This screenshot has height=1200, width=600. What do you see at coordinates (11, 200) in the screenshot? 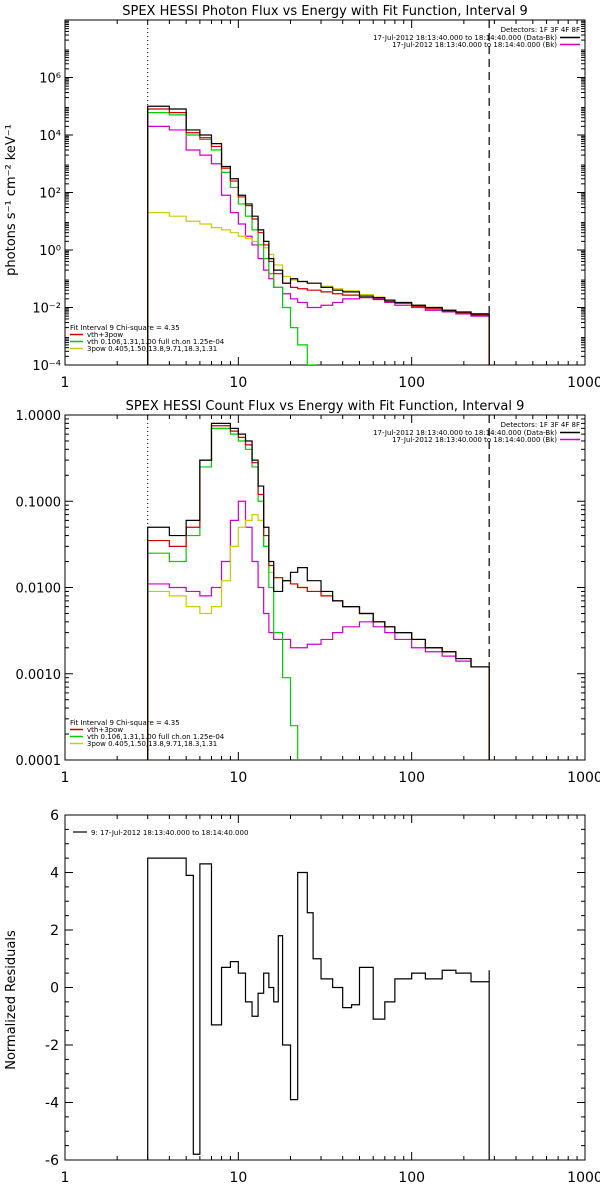
I see `chart-1-ylabel: photons s⁻¹ cm⁻² keV⁻¹` at bounding box center [11, 200].